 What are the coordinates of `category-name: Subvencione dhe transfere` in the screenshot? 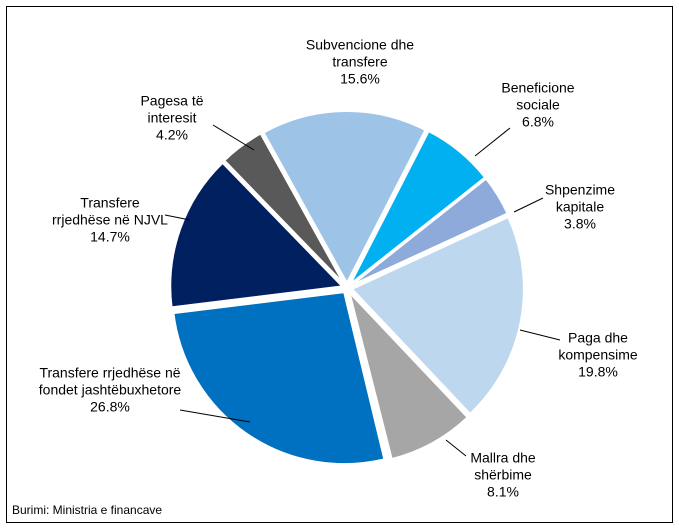 It's located at (360, 53).